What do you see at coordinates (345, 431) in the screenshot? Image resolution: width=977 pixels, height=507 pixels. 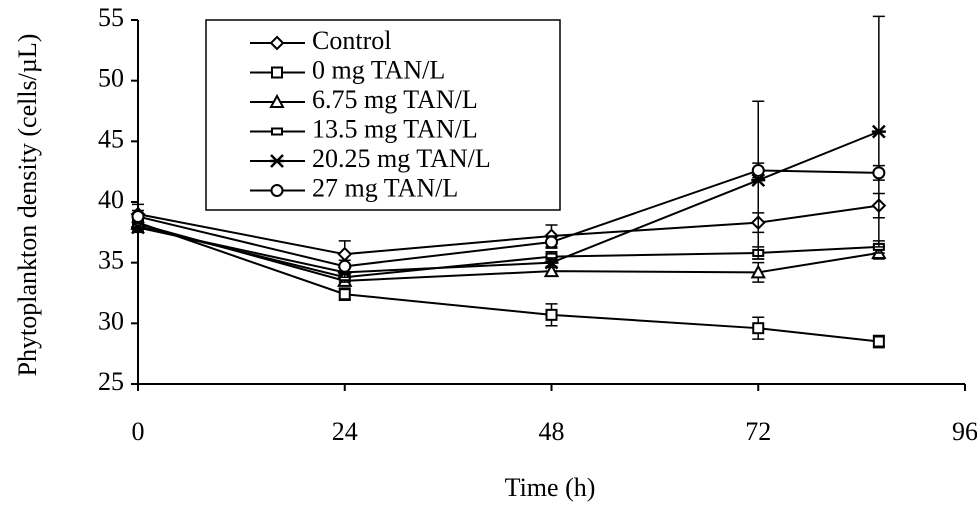 I see `x-tick-label: 24` at bounding box center [345, 431].